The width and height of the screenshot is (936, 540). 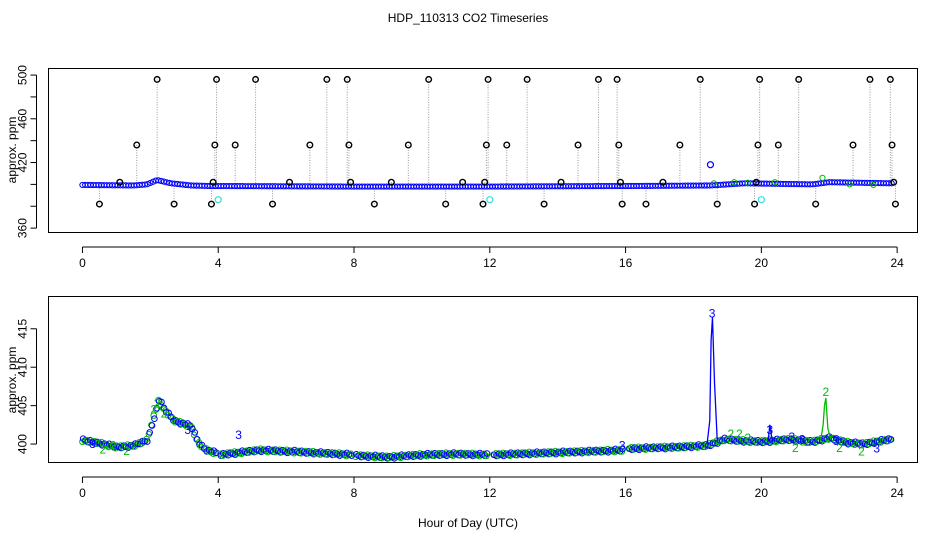 I want to click on top-x-tick-label: 24, so click(x=897, y=263).